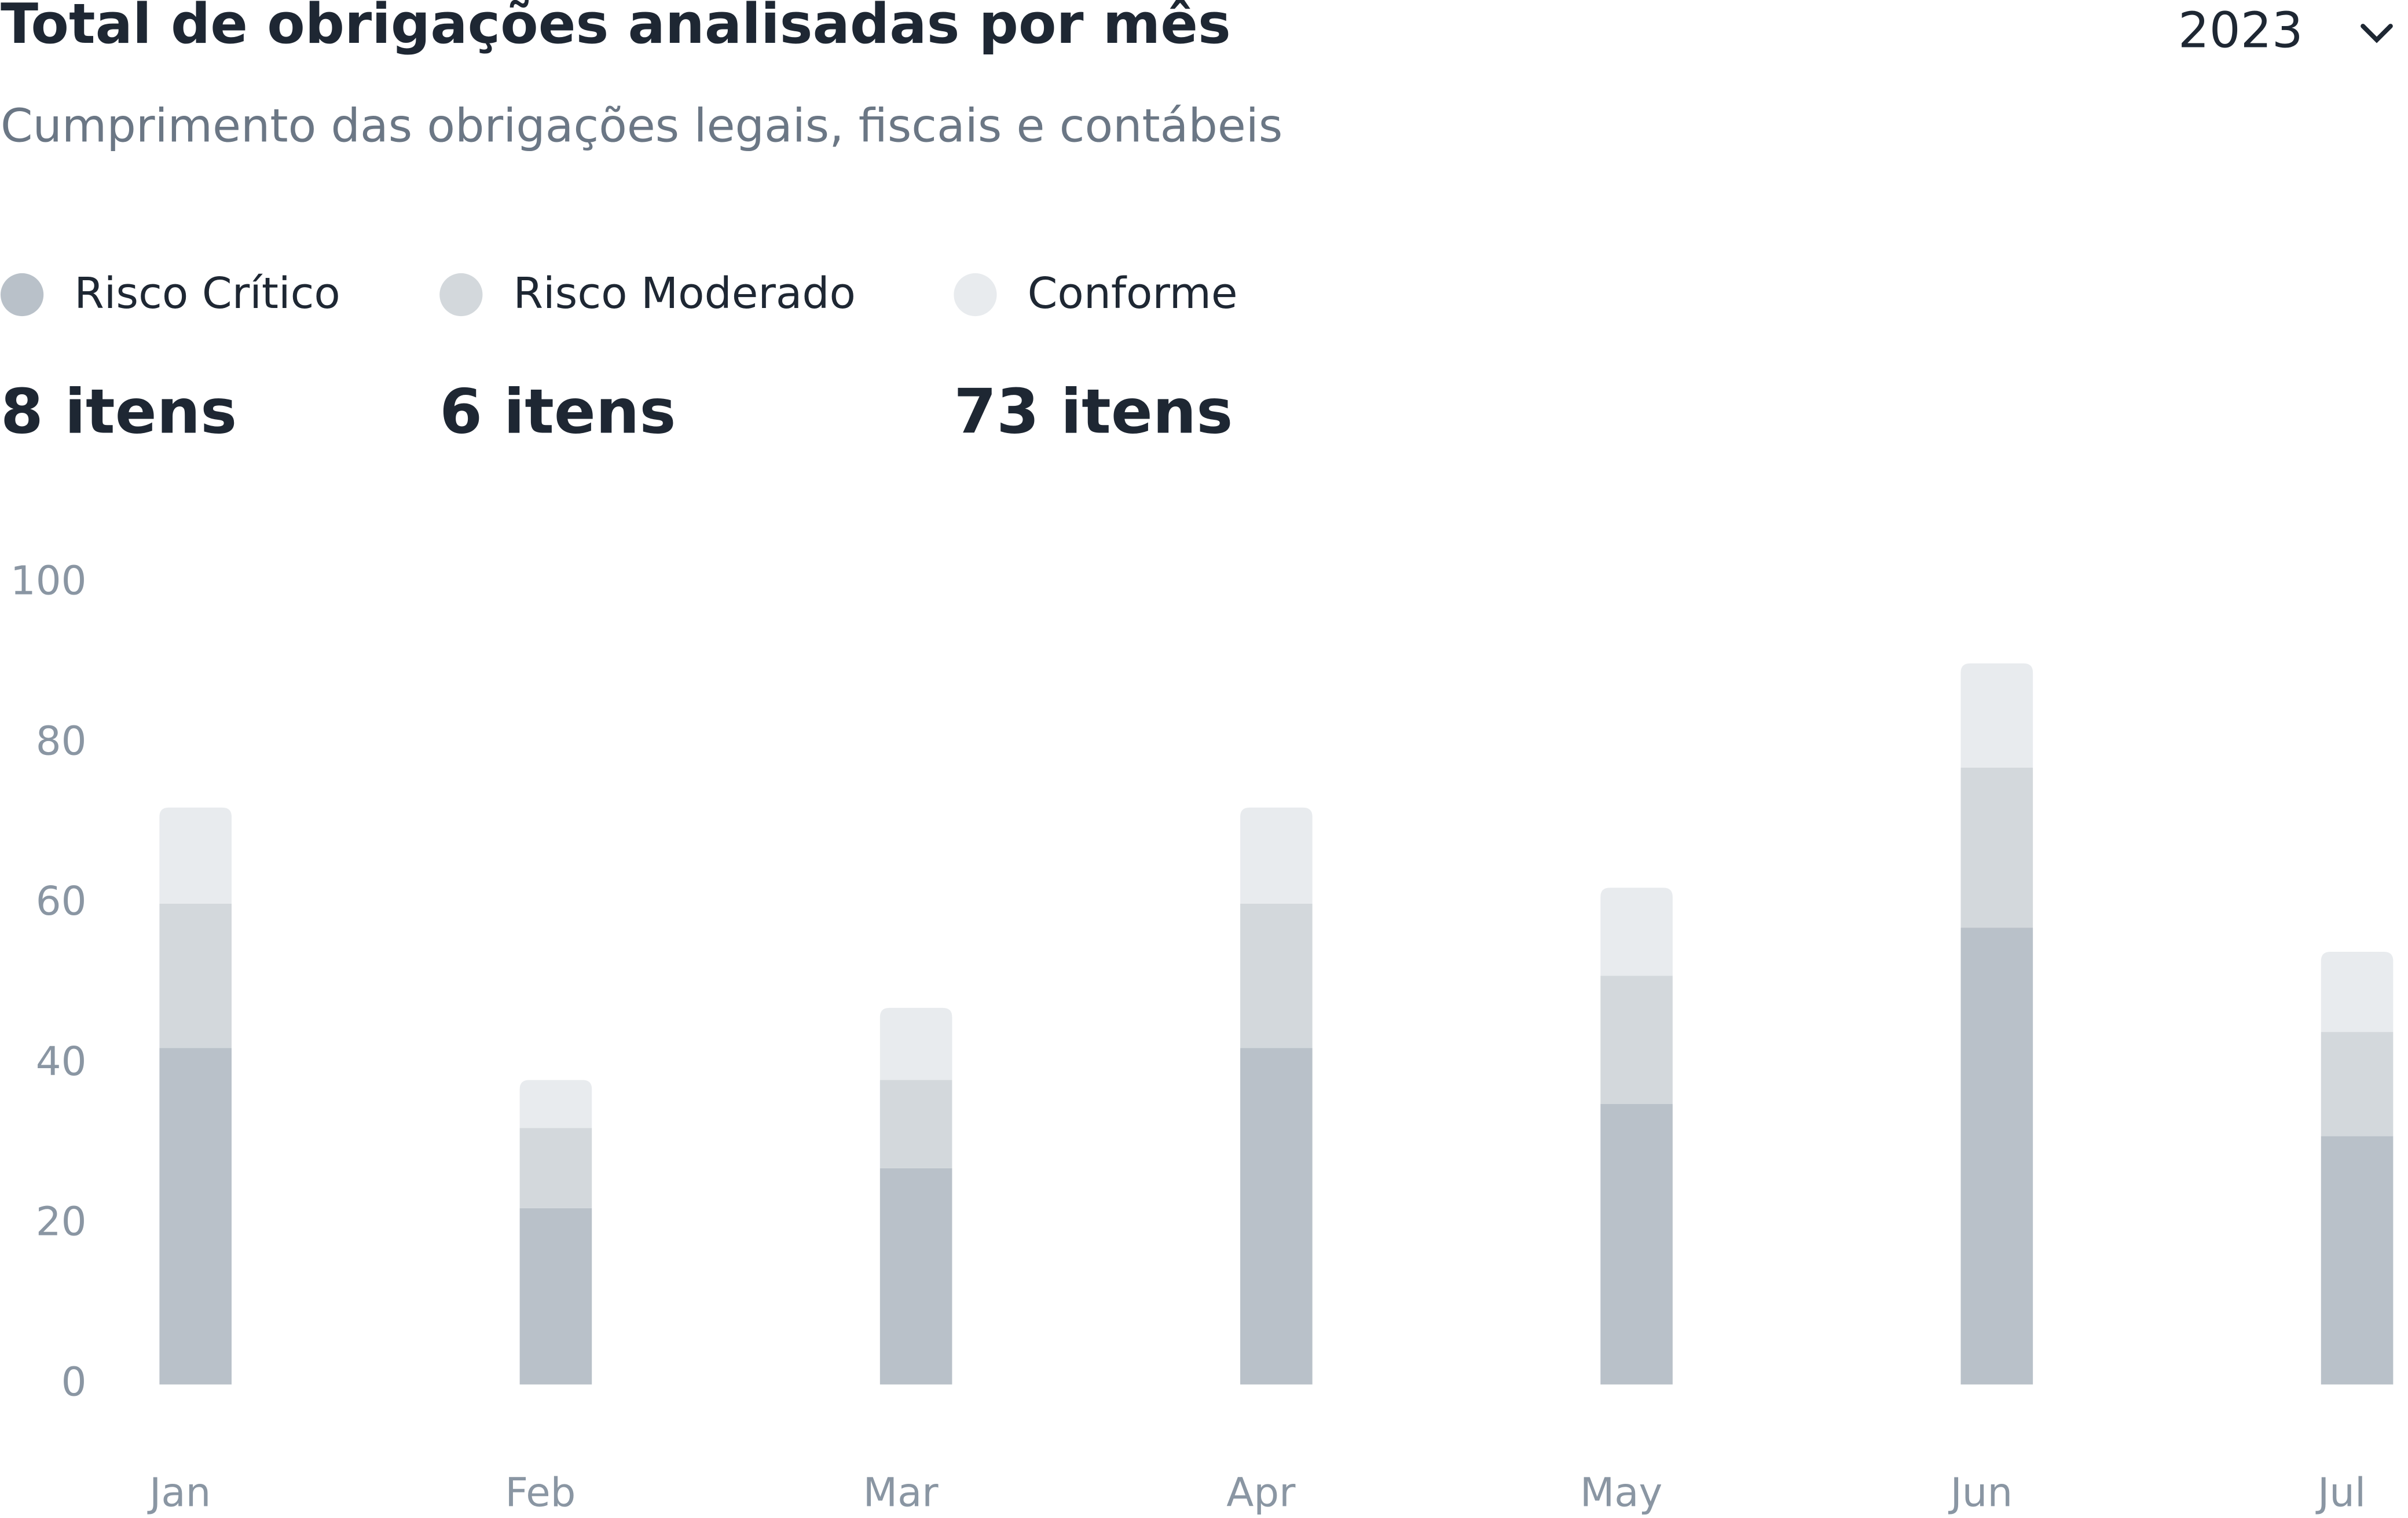 The height and width of the screenshot is (1518, 2408). Describe the element at coordinates (684, 293) in the screenshot. I see `legend-label: Risco Moderado` at that location.